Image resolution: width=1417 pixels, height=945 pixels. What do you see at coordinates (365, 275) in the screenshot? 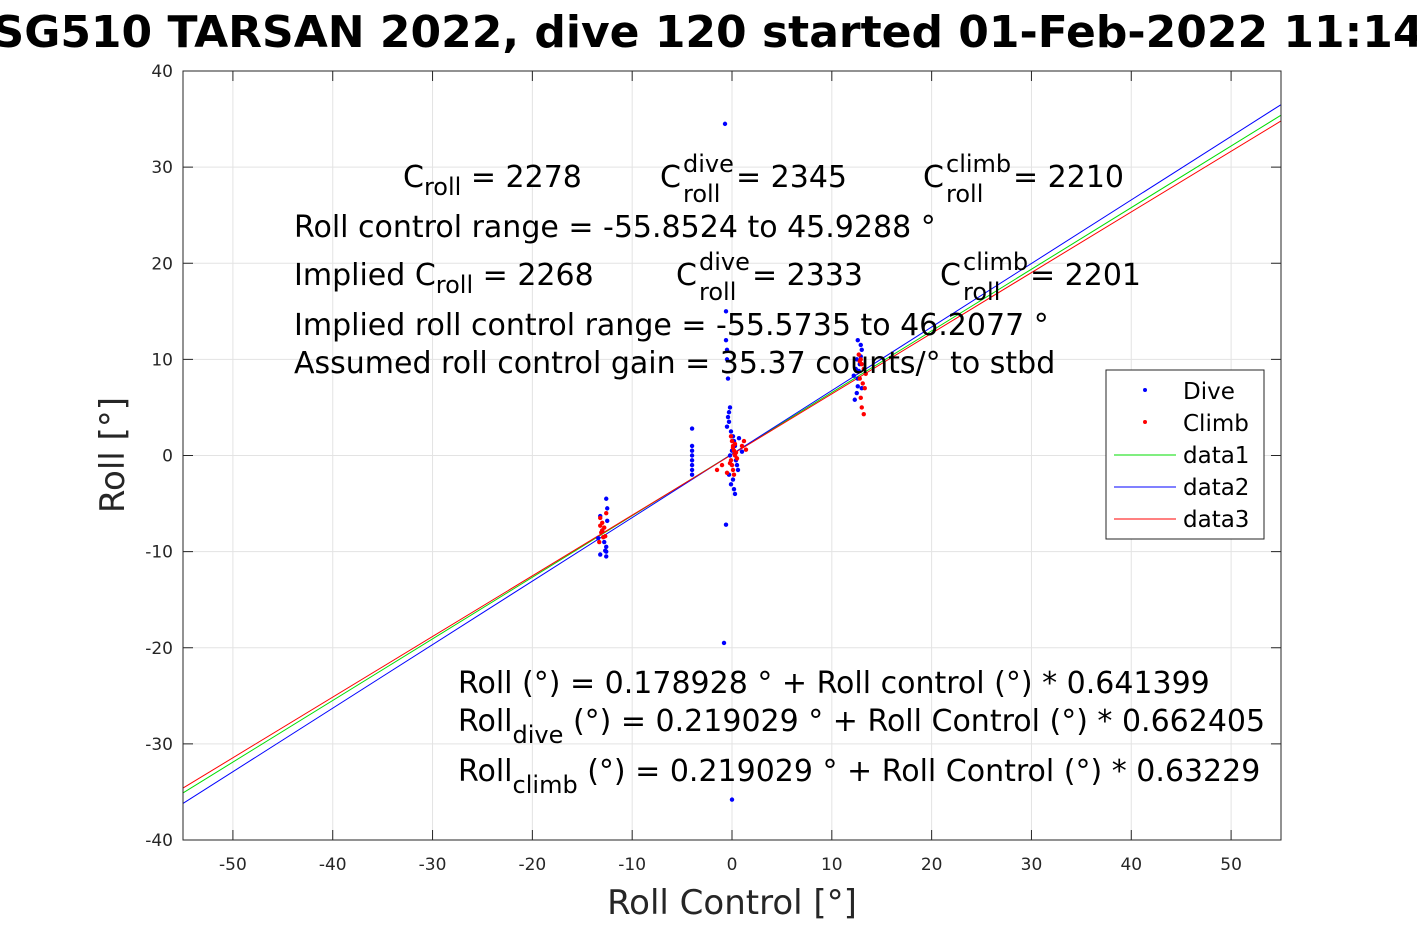
I see `implied-croll-main: Implied C` at bounding box center [365, 275].